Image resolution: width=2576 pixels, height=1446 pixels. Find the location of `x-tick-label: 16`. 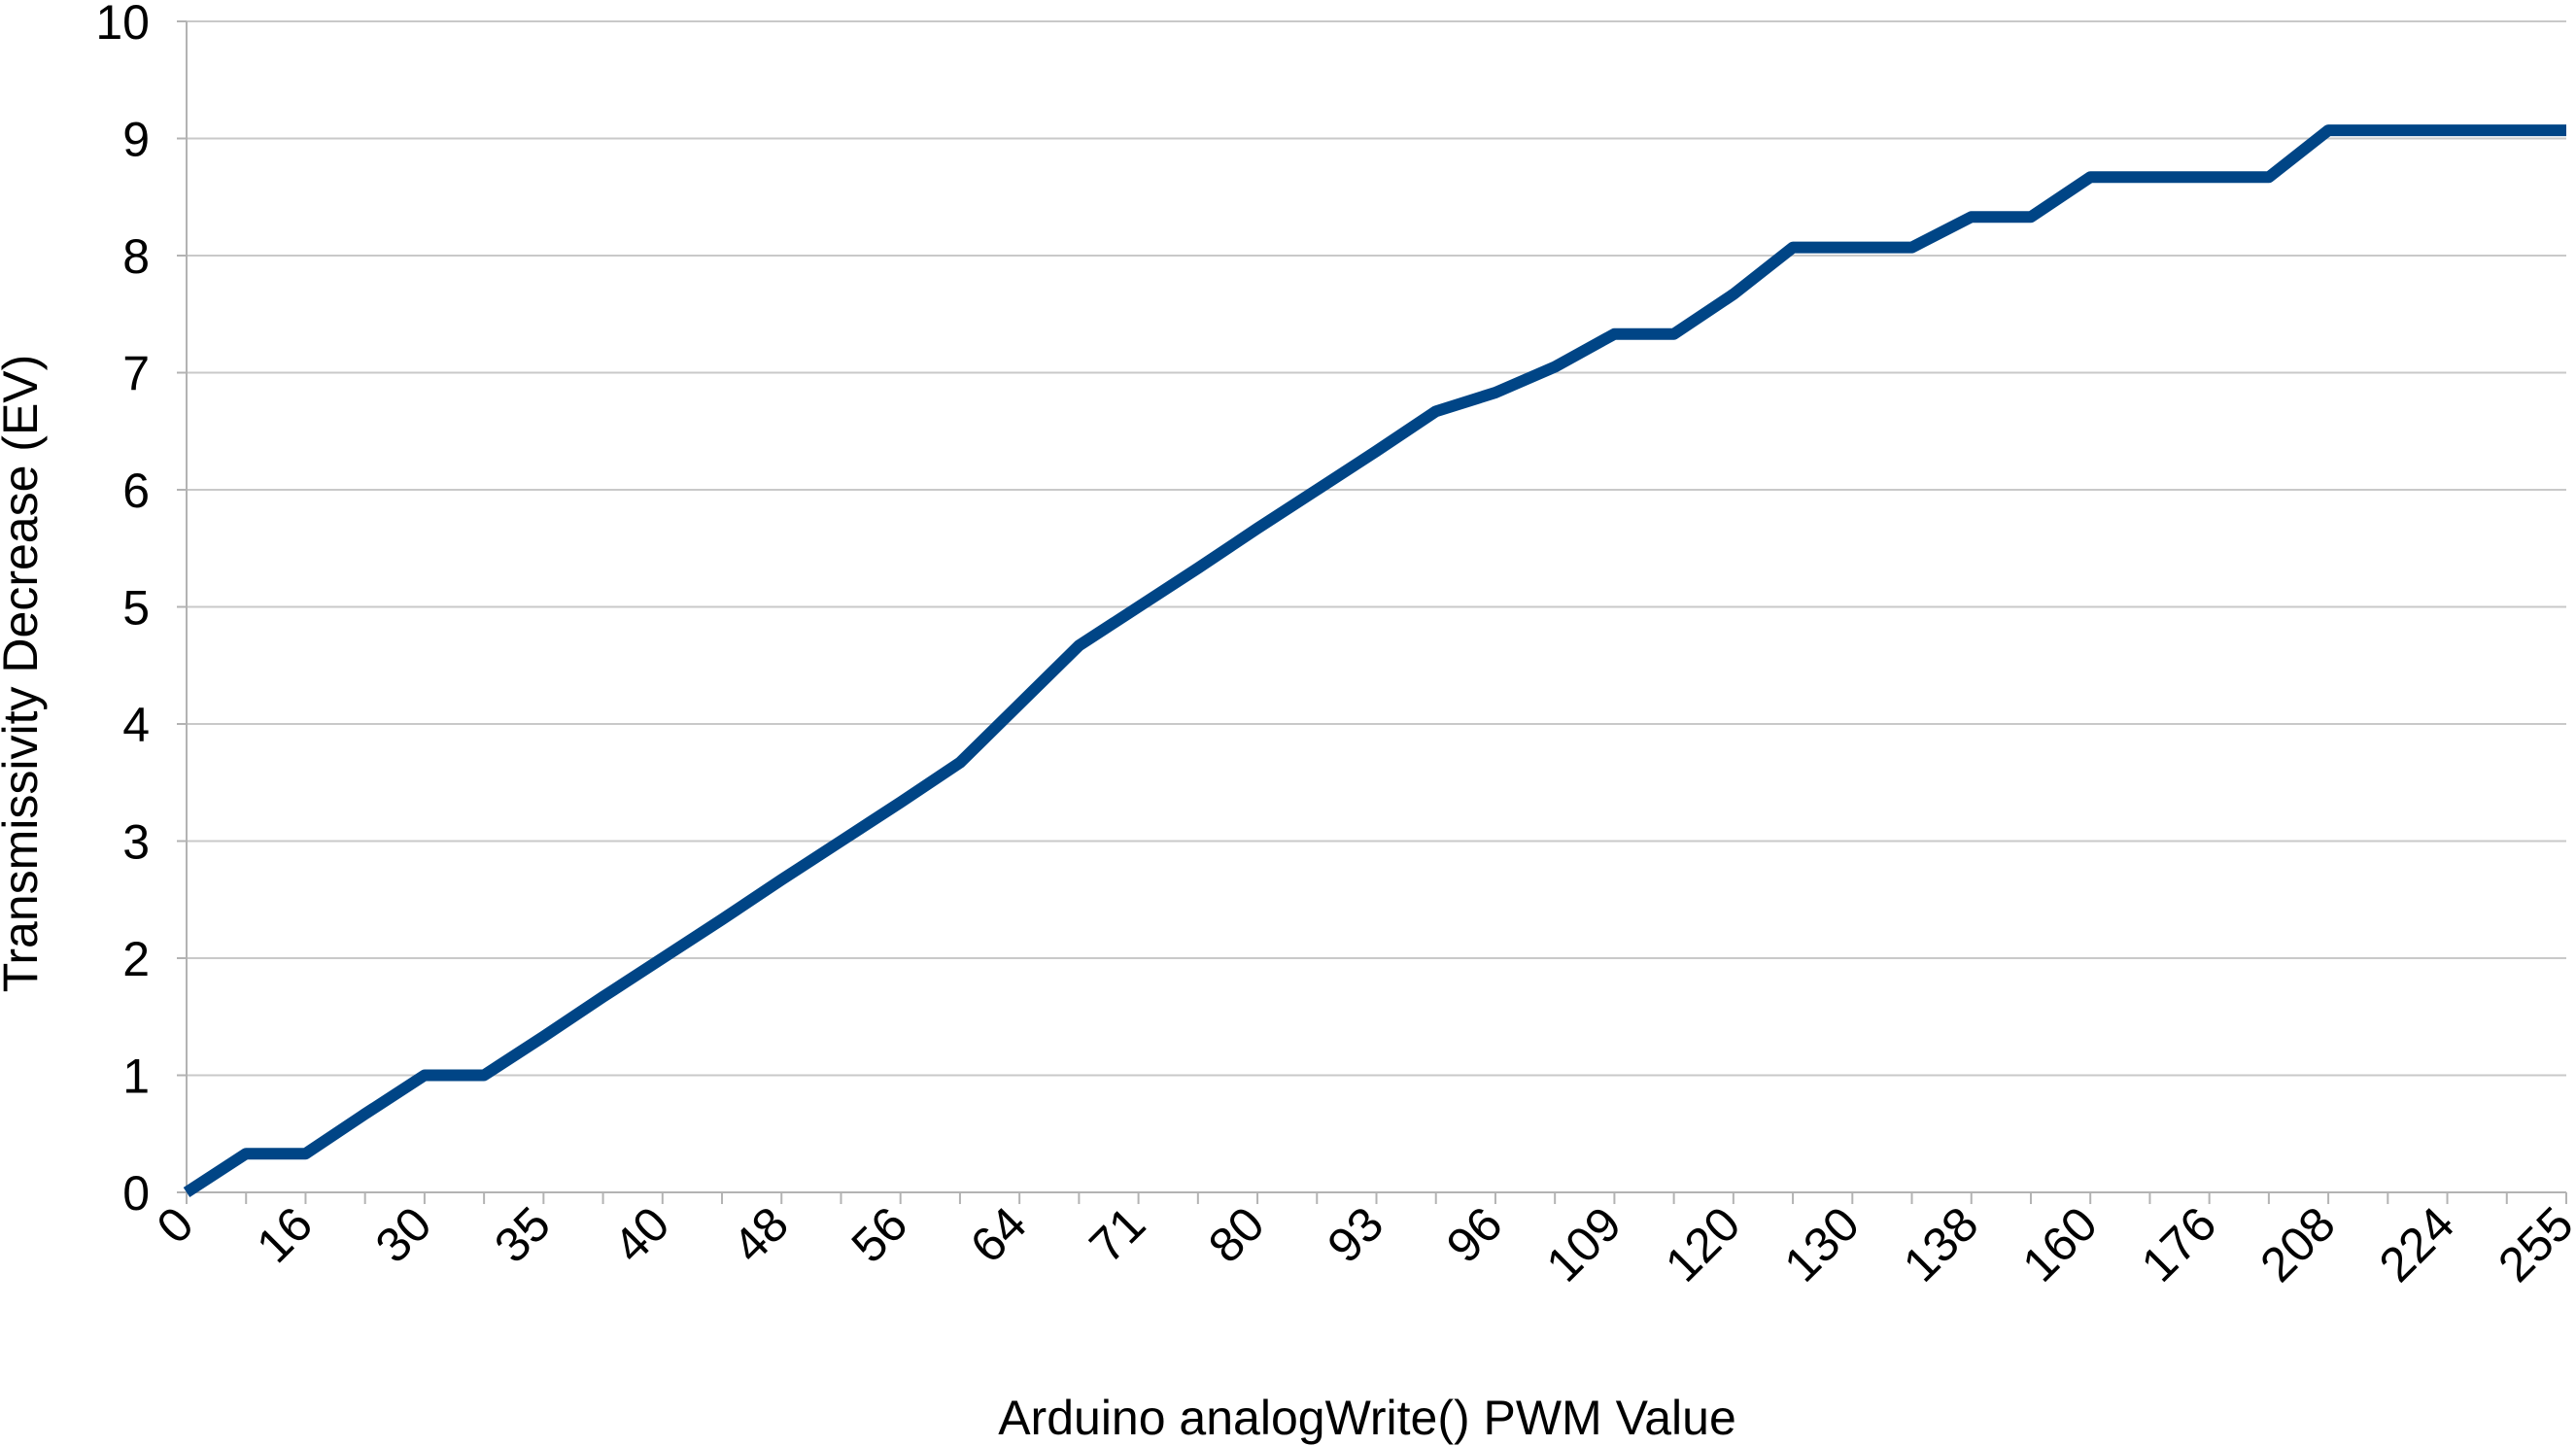

x-tick-label: 16 is located at coordinates (284, 1234).